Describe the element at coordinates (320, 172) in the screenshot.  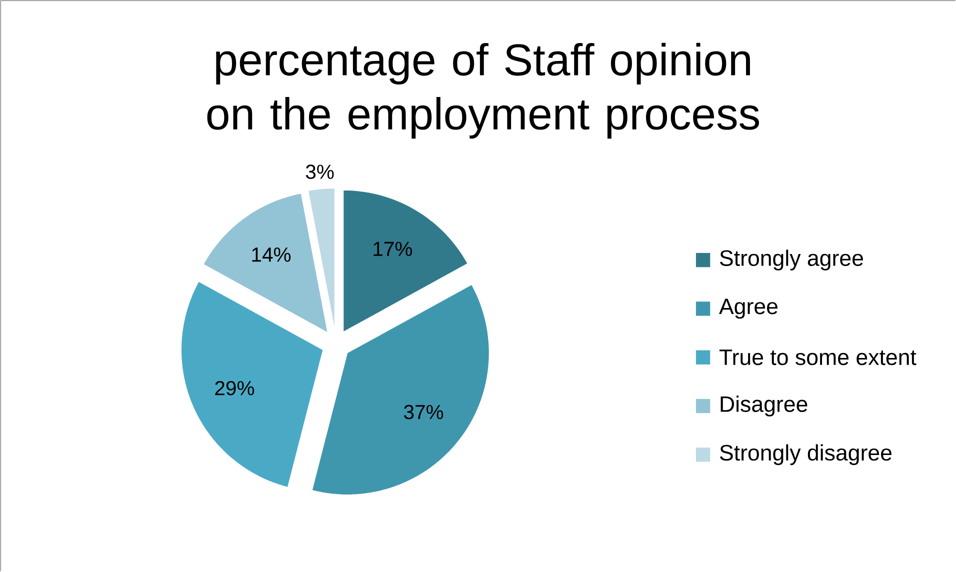
I see `data-label: 3%` at that location.